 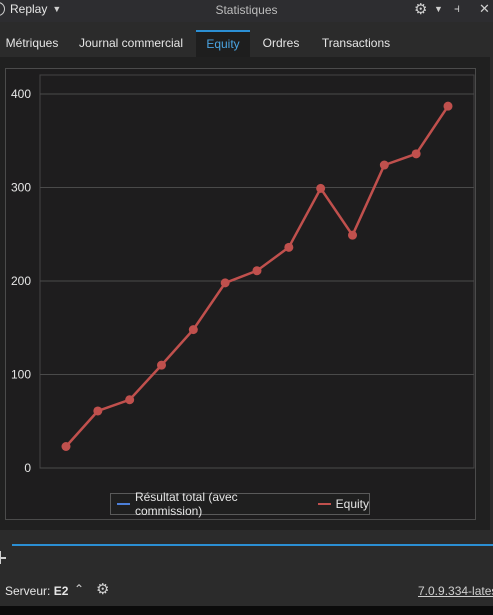 I want to click on status-bar: Serveur: E2 ⌃ ⚙ 7.0.9.334-lates, so click(x=246, y=591).